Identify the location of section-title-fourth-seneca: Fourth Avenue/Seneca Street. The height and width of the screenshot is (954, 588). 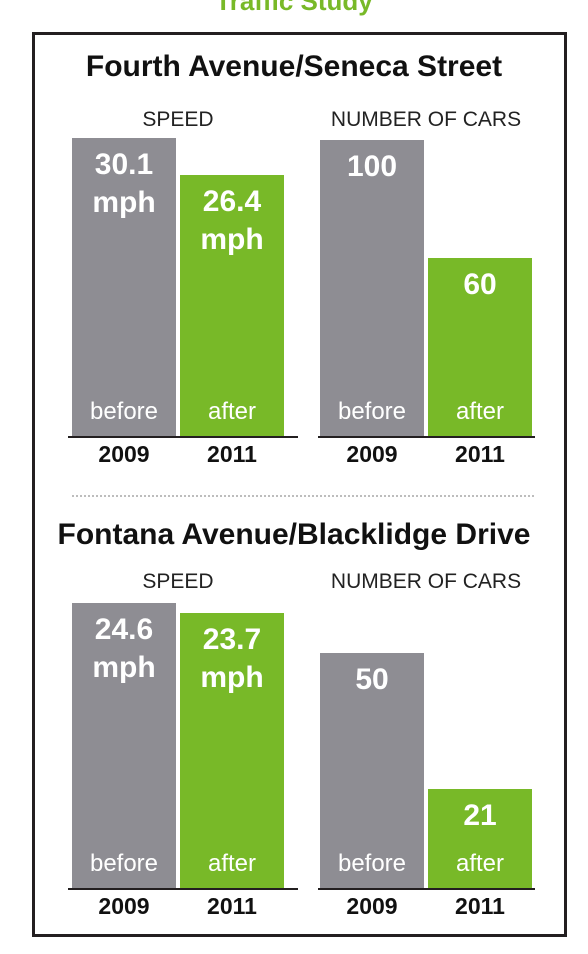
(294, 66).